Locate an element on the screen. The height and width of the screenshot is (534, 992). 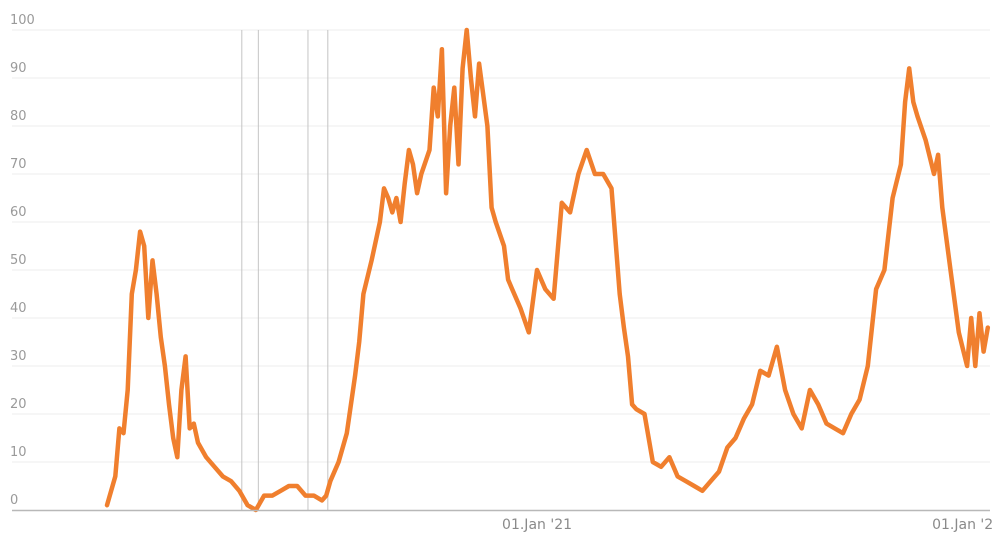
x-tick-label: 01.Jan '22 is located at coordinates (962, 525).